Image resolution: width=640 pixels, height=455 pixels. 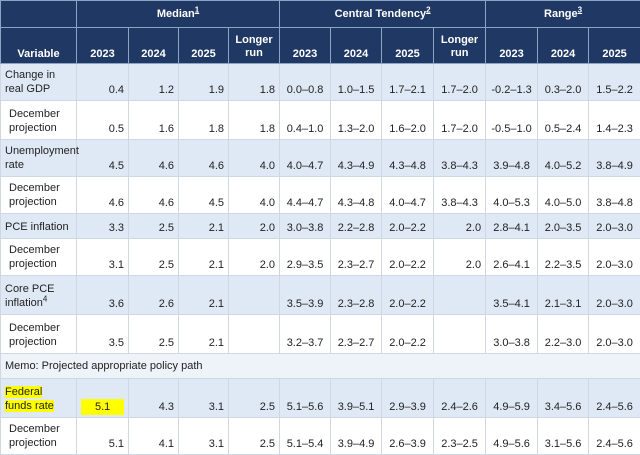 What do you see at coordinates (305, 46) in the screenshot?
I see `header-ct-2023: 2023` at bounding box center [305, 46].